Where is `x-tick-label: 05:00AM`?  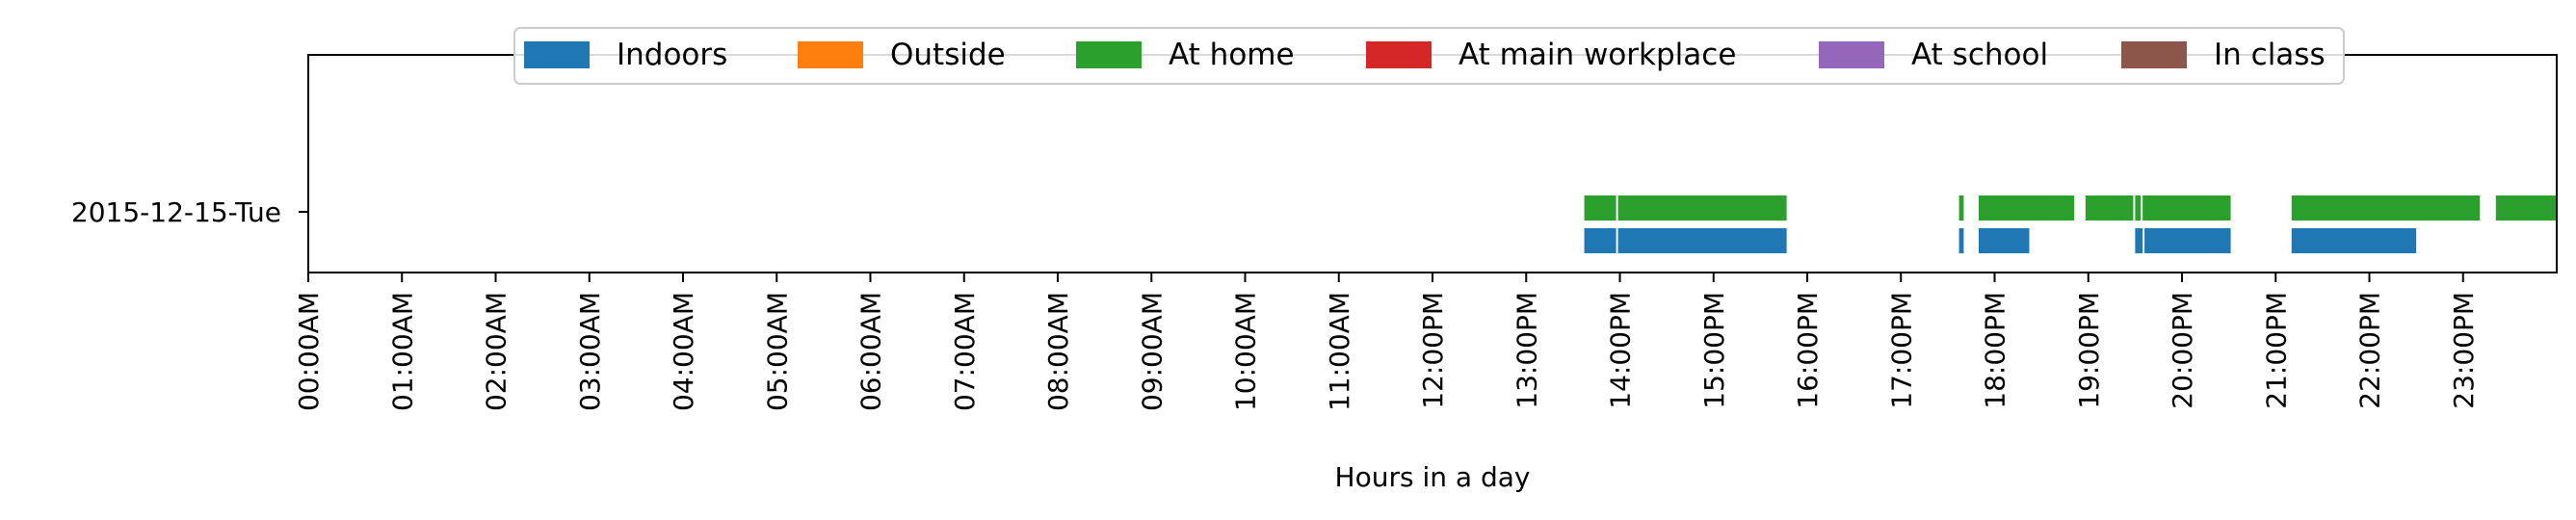 x-tick-label: 05:00AM is located at coordinates (777, 351).